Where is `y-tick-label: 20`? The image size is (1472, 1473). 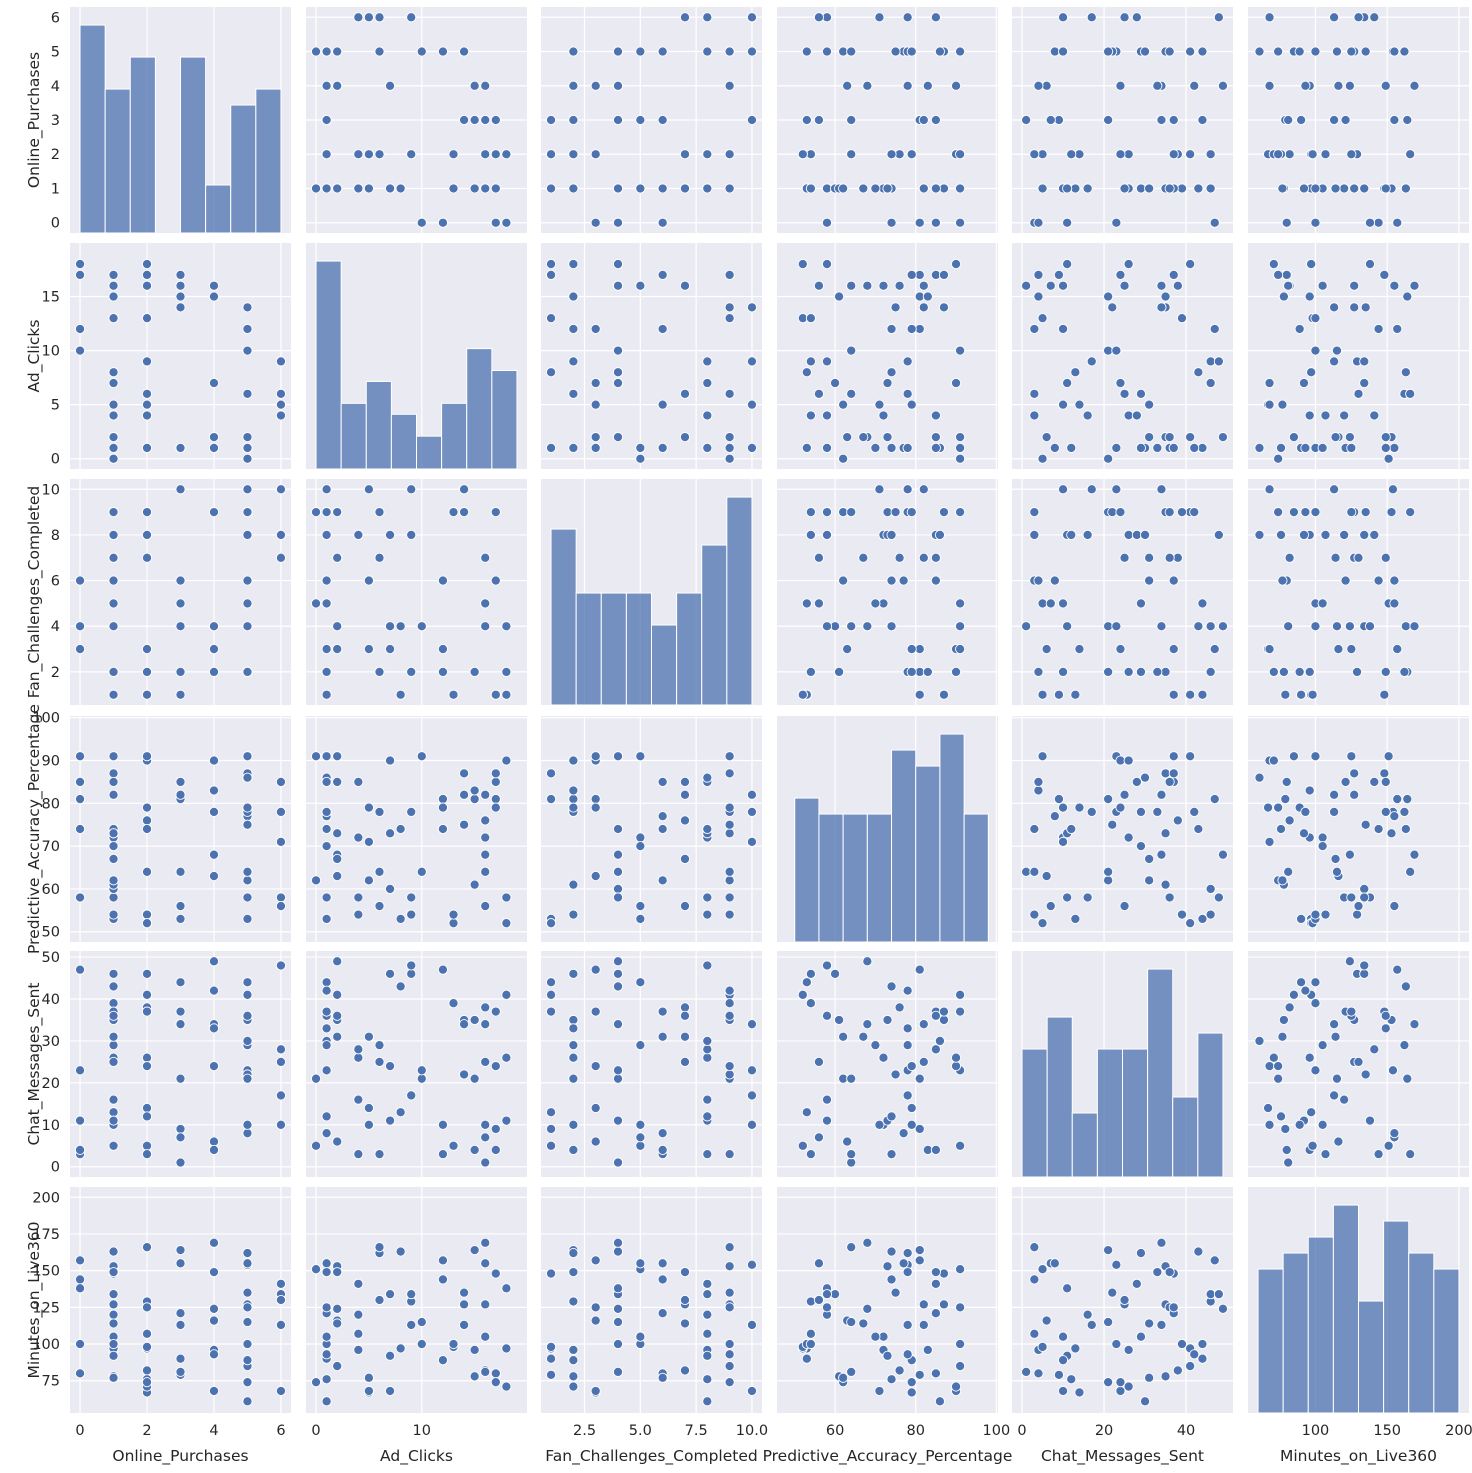 y-tick-label: 20 is located at coordinates (51, 1084).